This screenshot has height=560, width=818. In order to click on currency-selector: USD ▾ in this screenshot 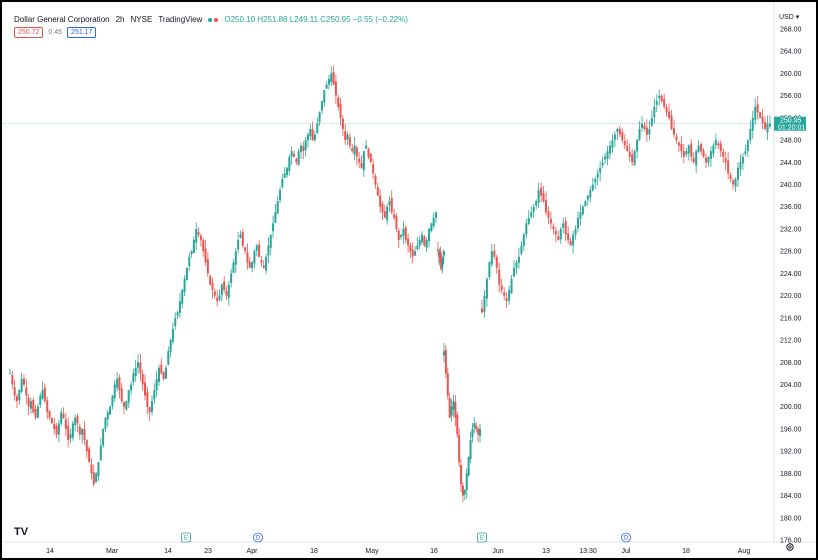, I will do `click(789, 17)`.